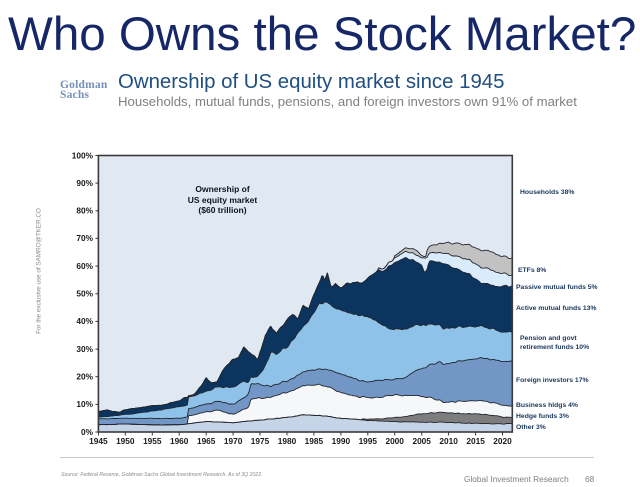 This screenshot has height=487, width=640. I want to click on svg-text: 1990, so click(341, 441).